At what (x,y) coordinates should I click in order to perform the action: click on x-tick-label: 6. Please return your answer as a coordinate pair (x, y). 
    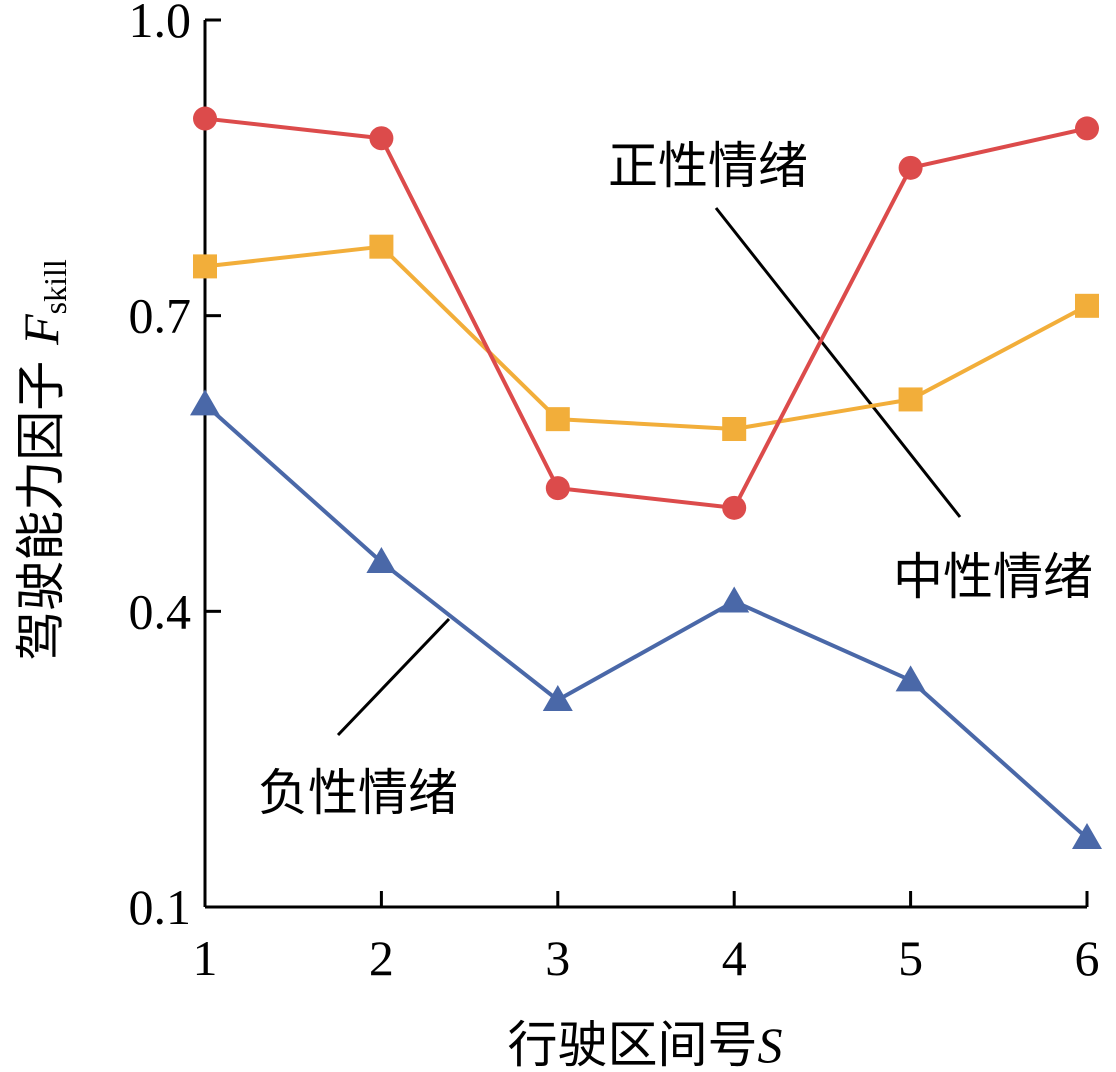
    Looking at the image, I should click on (1087, 958).